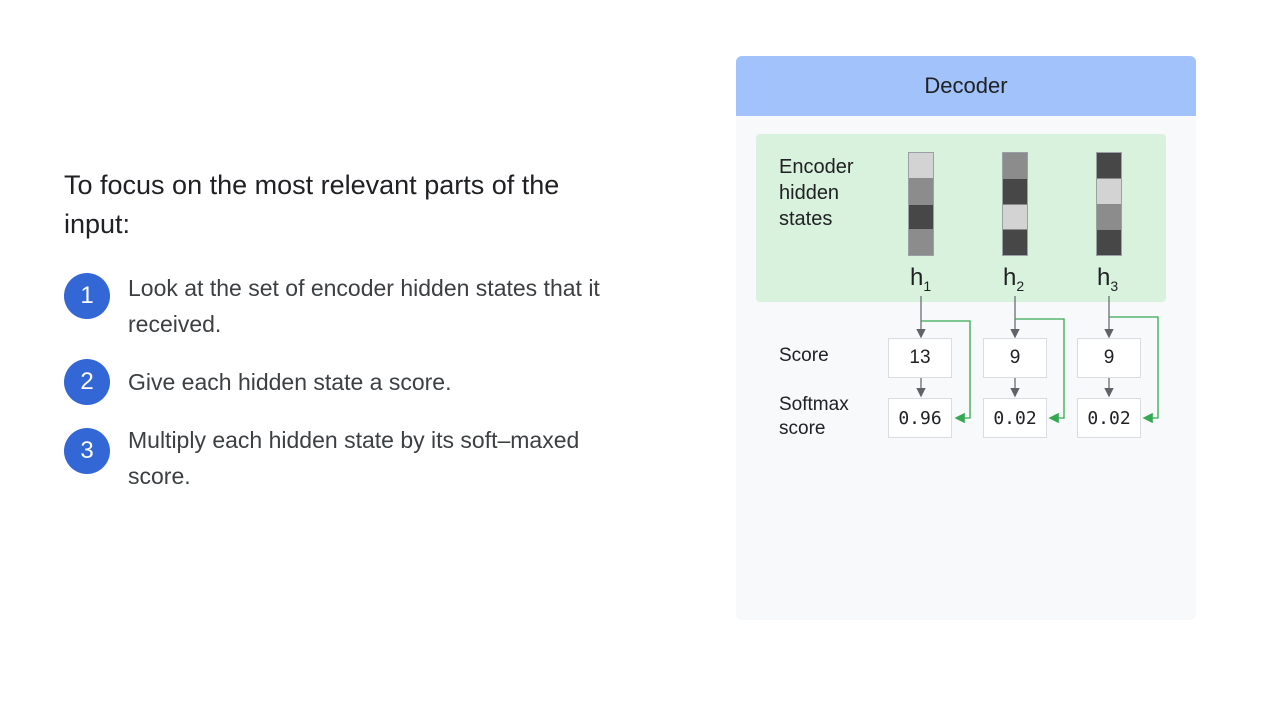  What do you see at coordinates (920, 418) in the screenshot?
I see `softmax-value-1: 0.96` at bounding box center [920, 418].